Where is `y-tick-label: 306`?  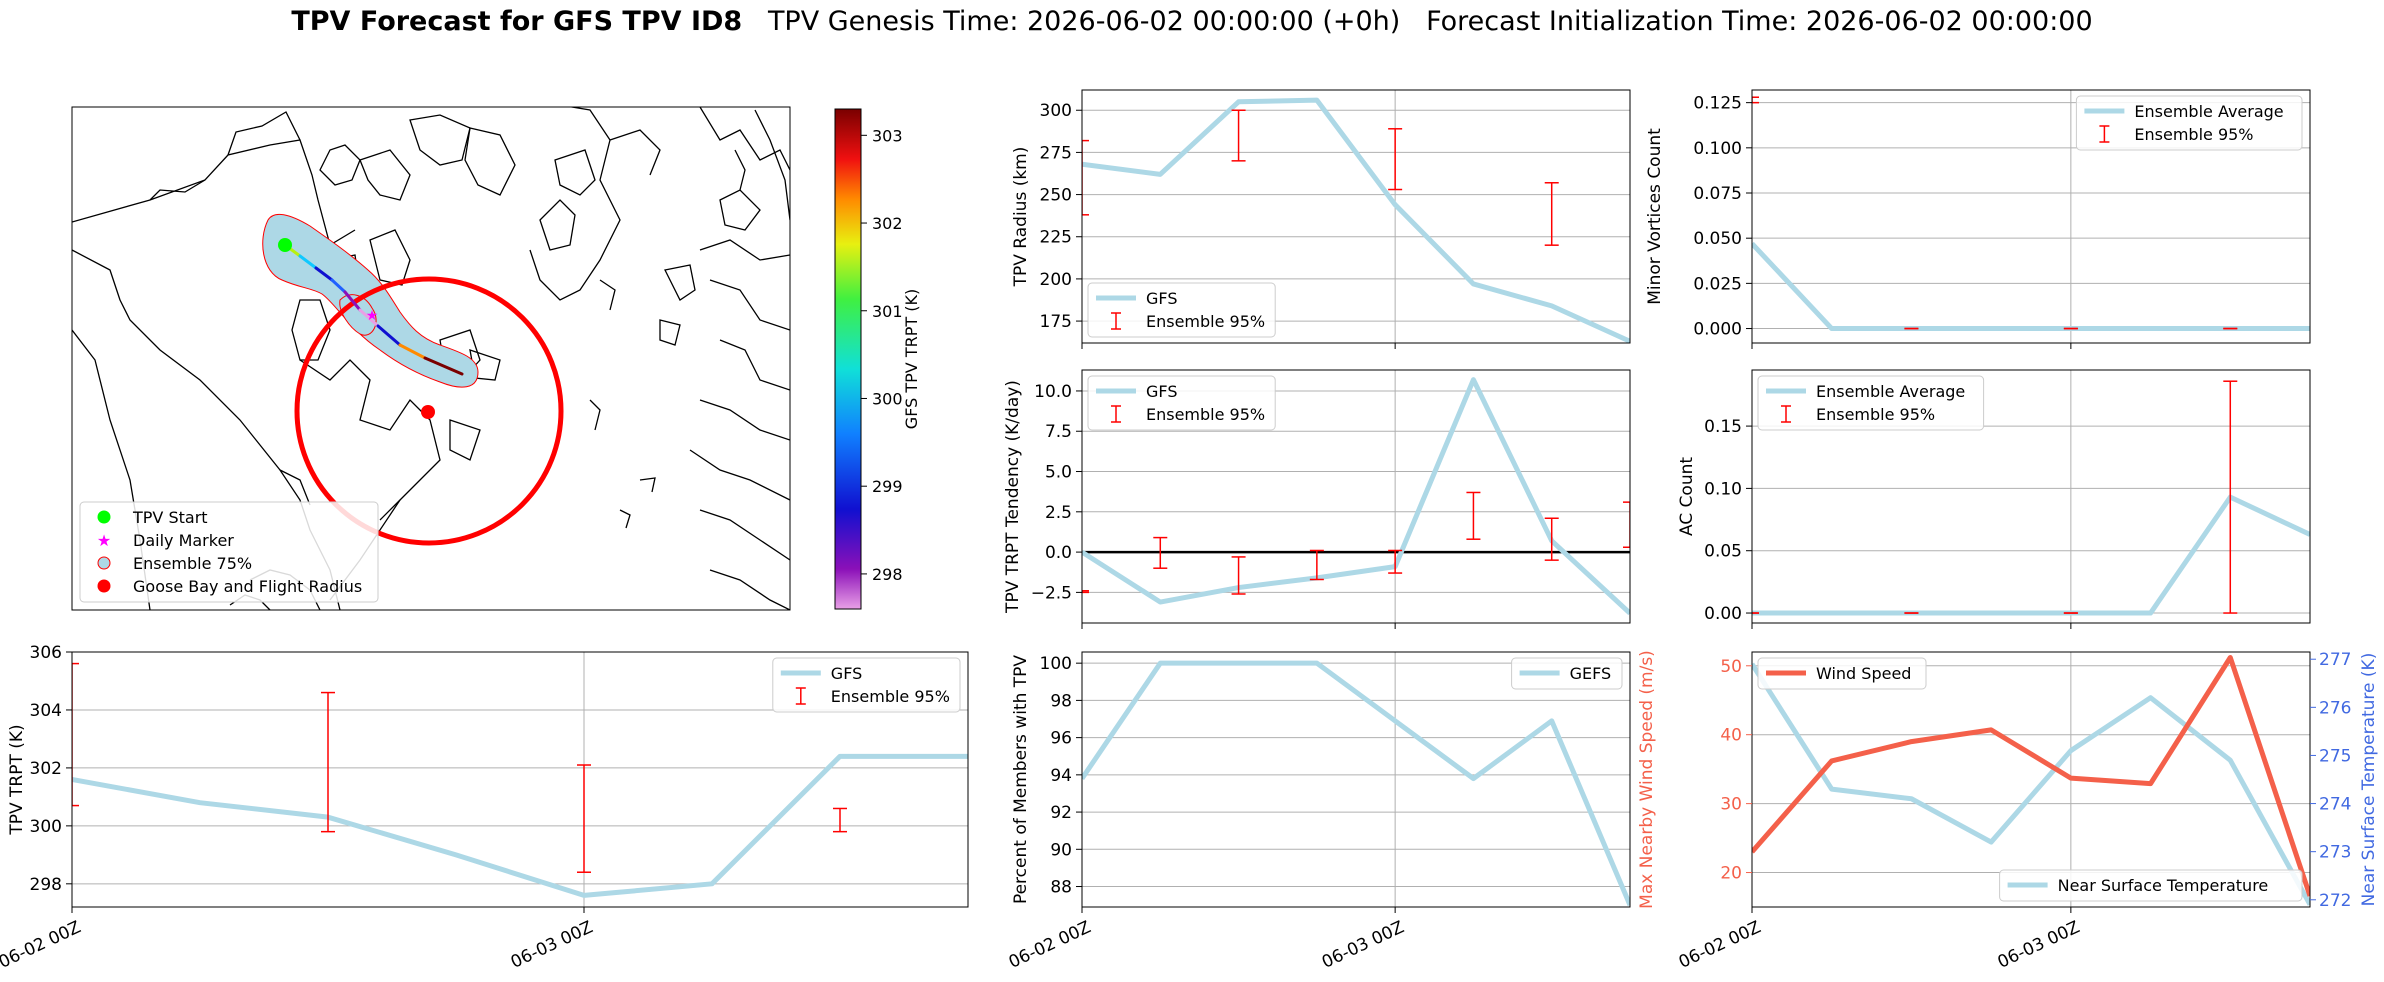 y-tick-label: 306 is located at coordinates (46, 653).